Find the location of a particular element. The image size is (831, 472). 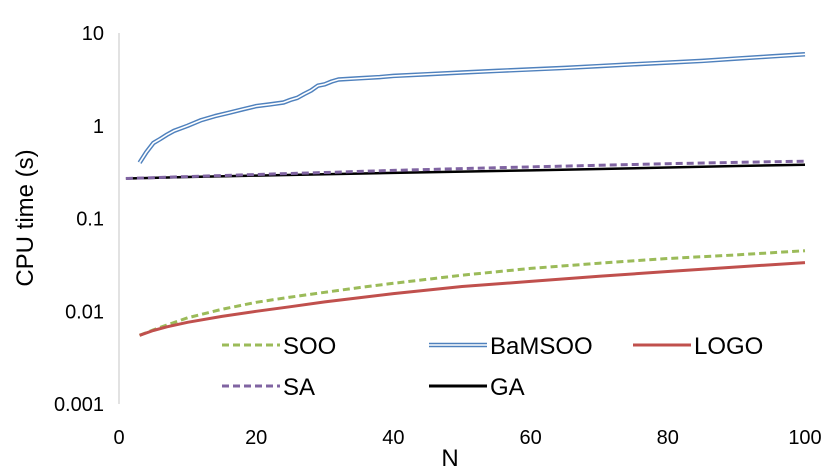

x-tick-label: 80 is located at coordinates (668, 438).